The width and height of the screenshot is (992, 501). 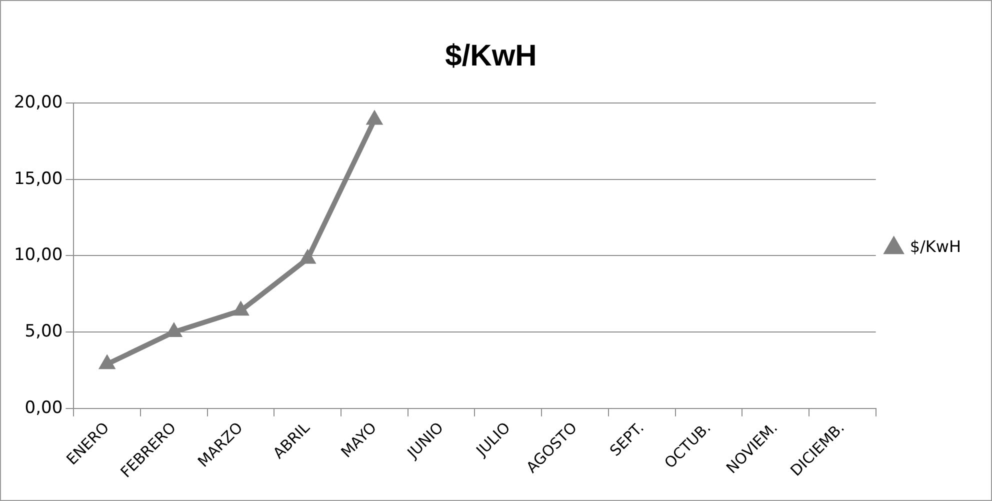 I want to click on chart-title: $/KwH, so click(x=491, y=55).